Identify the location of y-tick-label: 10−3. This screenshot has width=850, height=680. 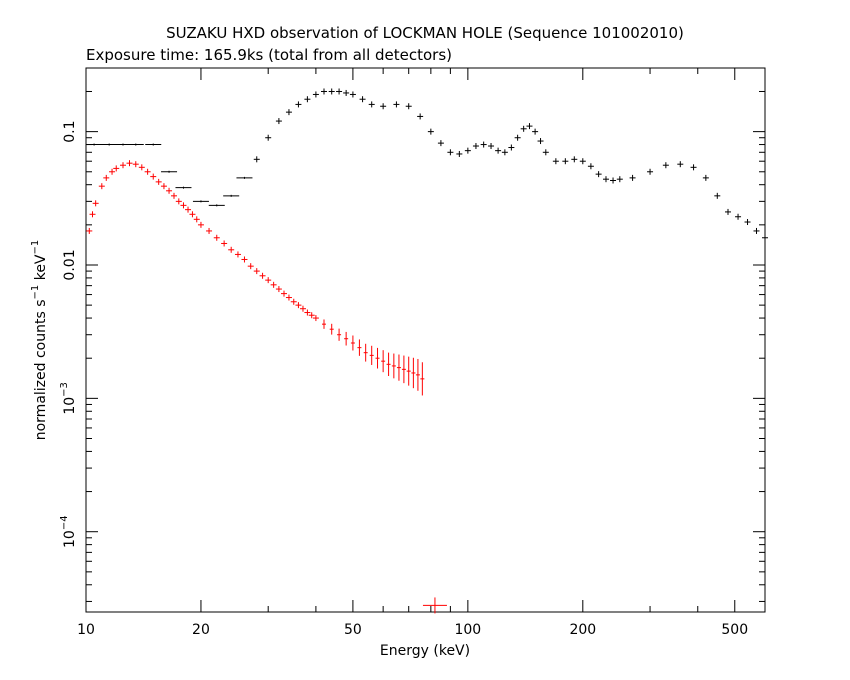
(68, 398).